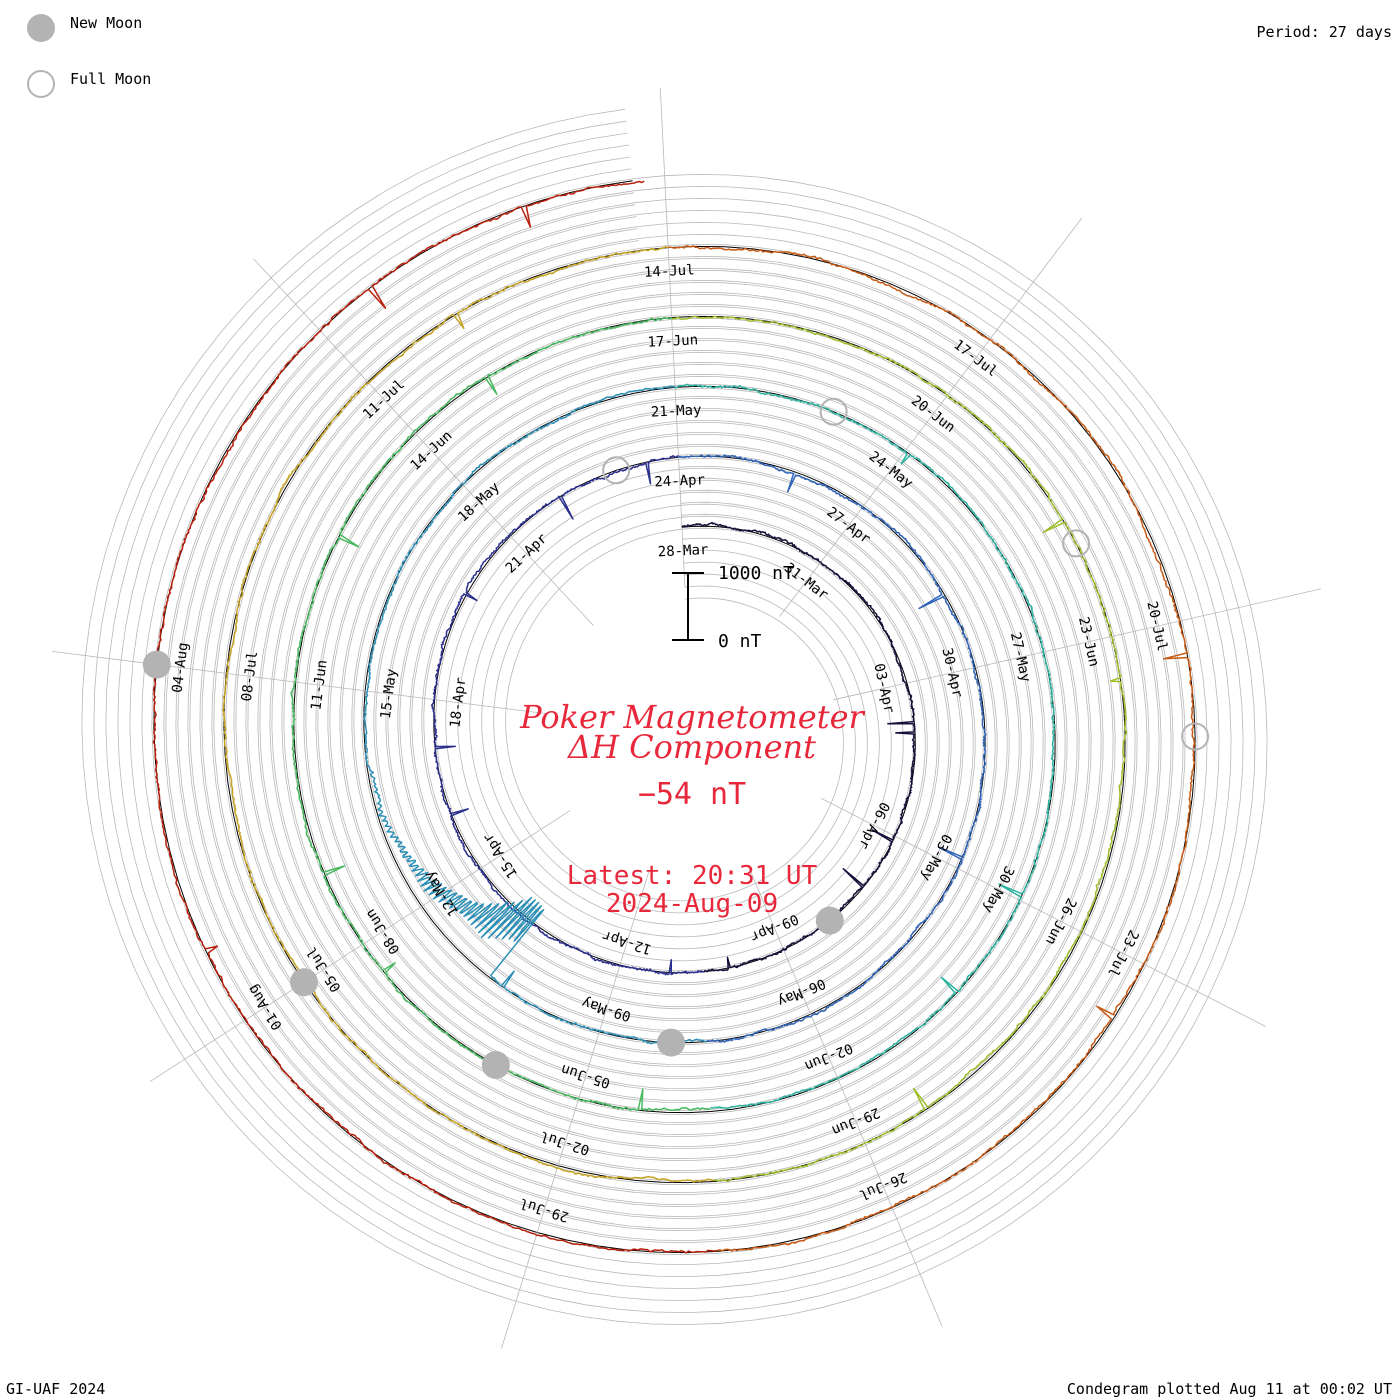  Describe the element at coordinates (180, 668) in the screenshot. I see `date-label: 04-Aug` at that location.